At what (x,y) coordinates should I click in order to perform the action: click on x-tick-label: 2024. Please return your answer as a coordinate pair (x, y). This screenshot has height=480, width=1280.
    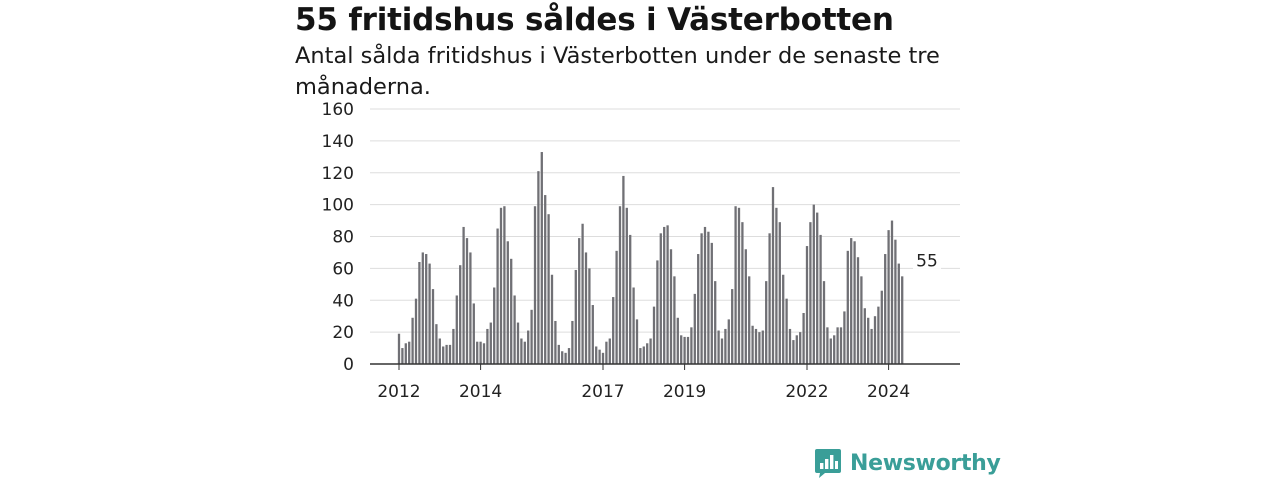
    Looking at the image, I should click on (888, 392).